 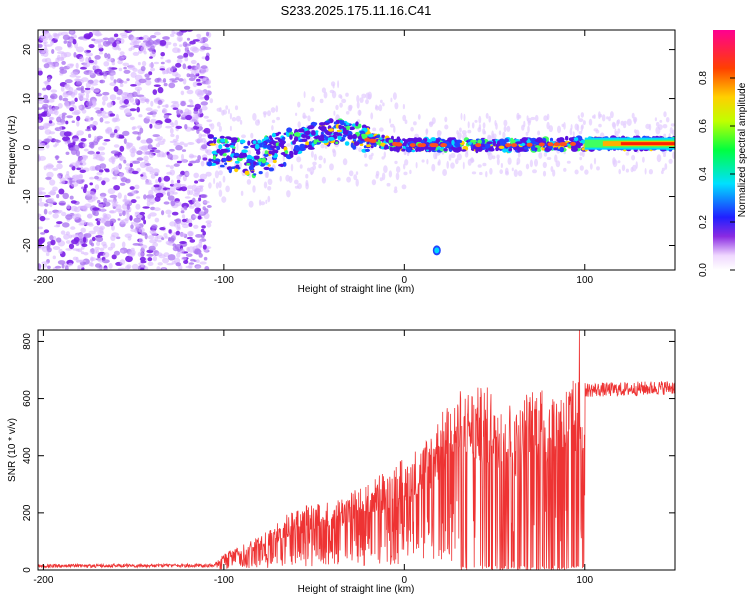 I want to click on spectrogram-y-axis-title: Frequency (Hz), so click(x=12, y=150).